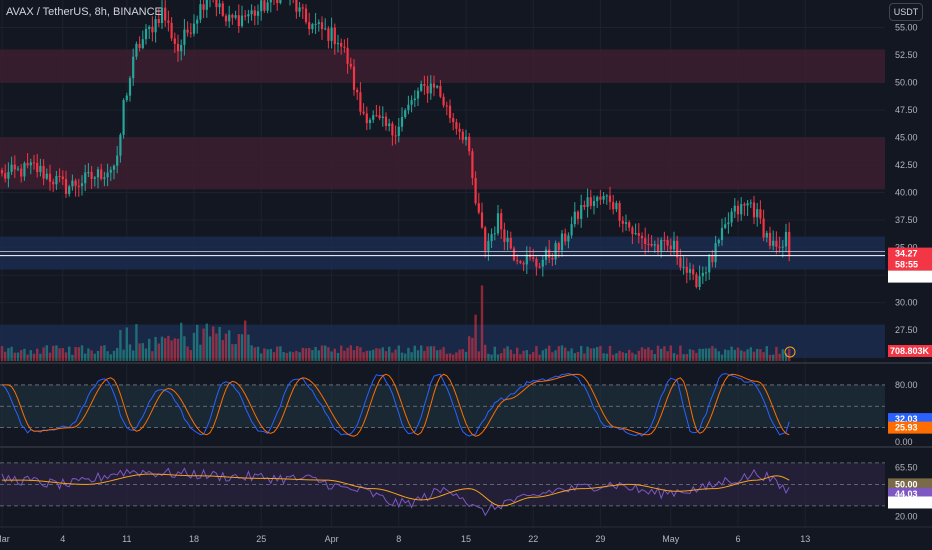  Describe the element at coordinates (906, 55) in the screenshot. I see `y-tick-label: 52.50` at that location.